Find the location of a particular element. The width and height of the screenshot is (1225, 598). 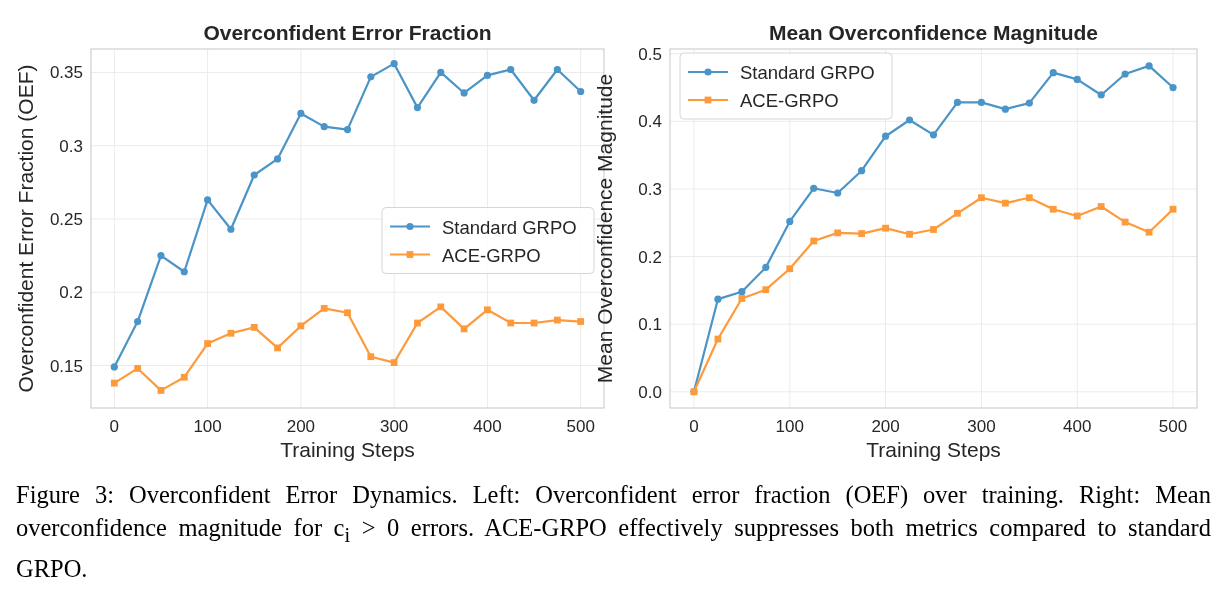

y-tick-label: 0.4 is located at coordinates (650, 122).